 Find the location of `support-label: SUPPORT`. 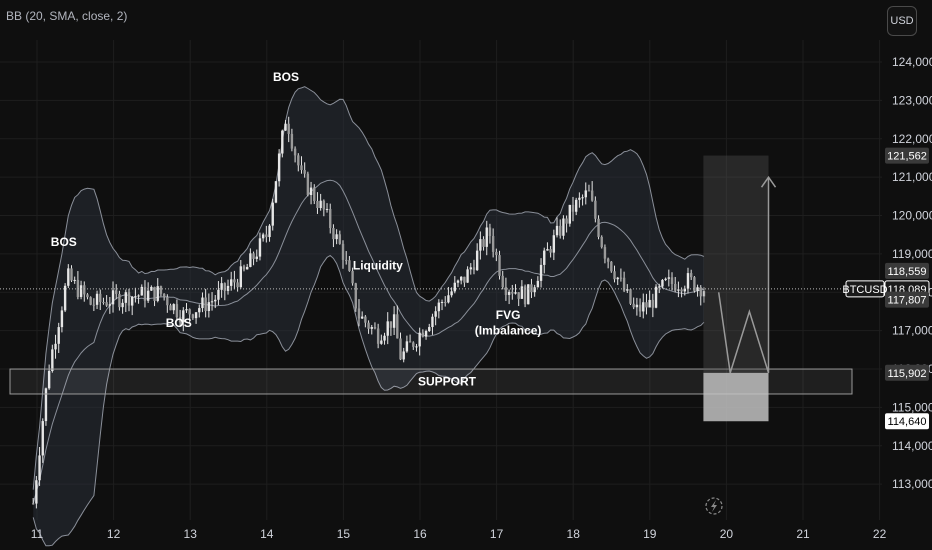

support-label: SUPPORT is located at coordinates (447, 382).